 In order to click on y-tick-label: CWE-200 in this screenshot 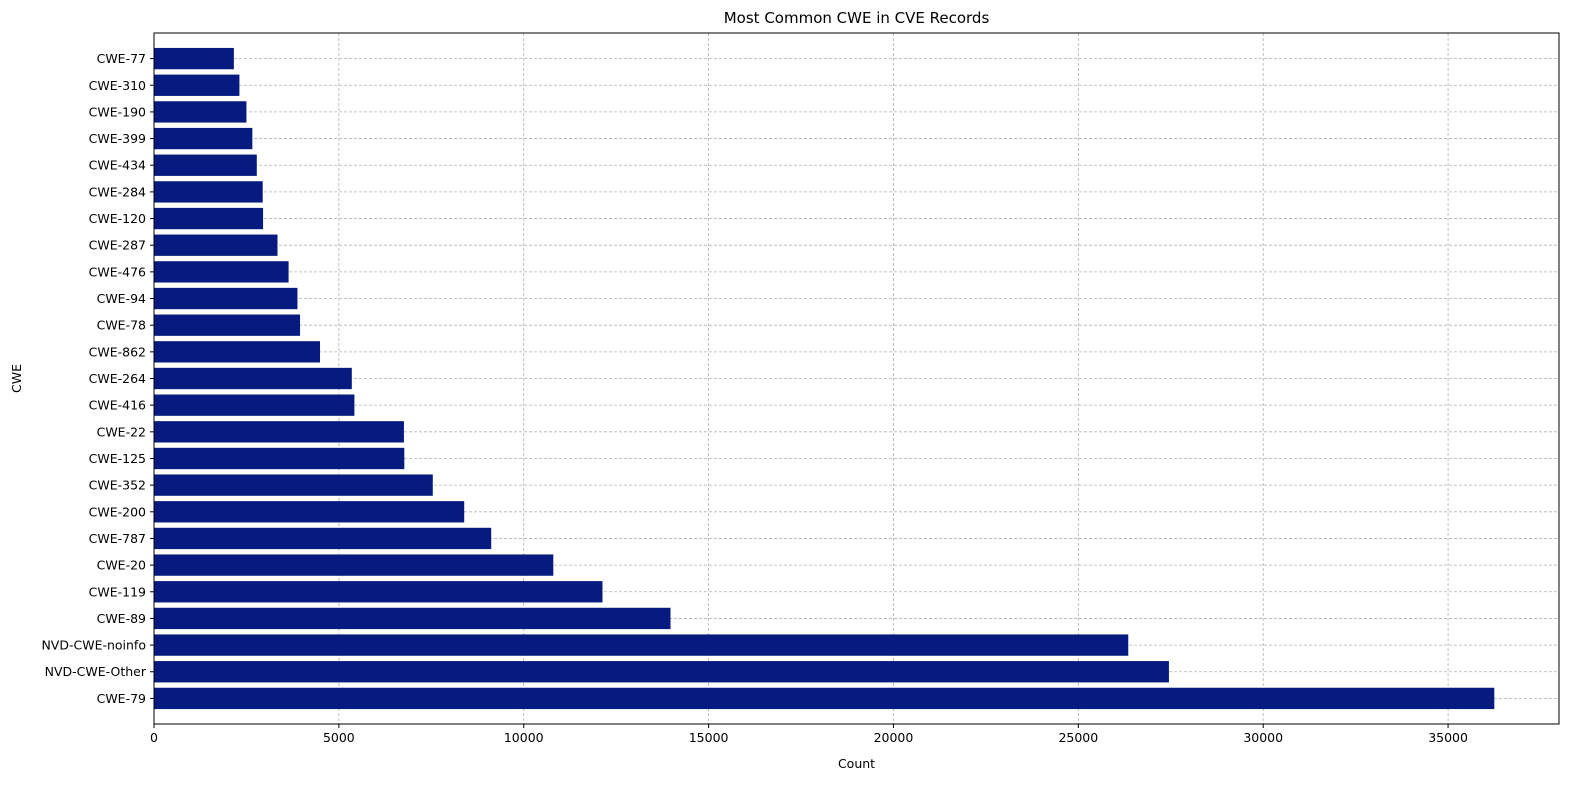, I will do `click(117, 511)`.